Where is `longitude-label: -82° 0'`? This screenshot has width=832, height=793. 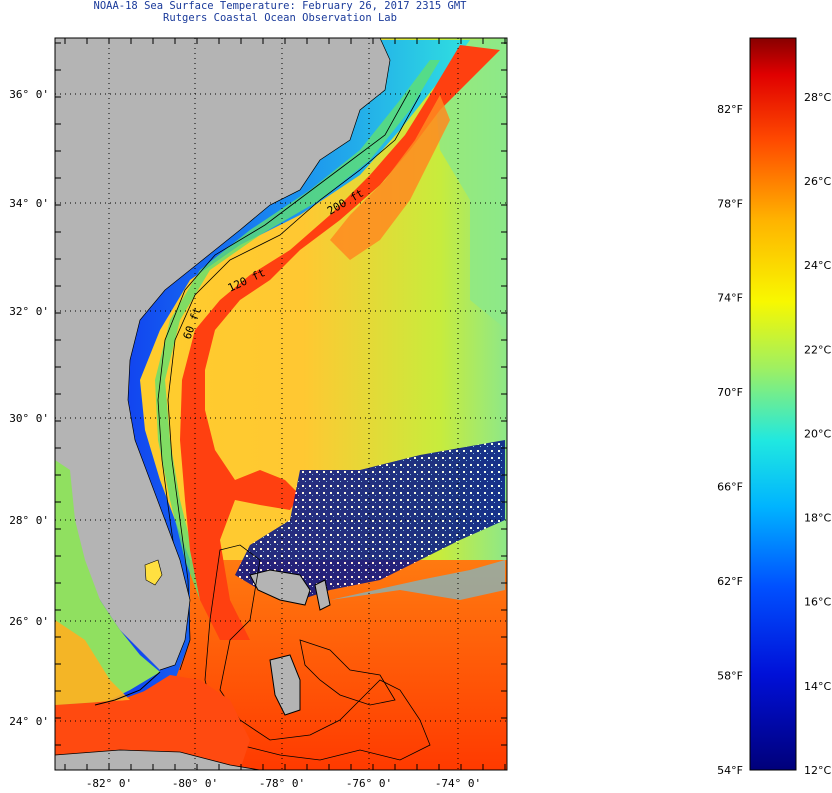
longitude-label: -82° 0' is located at coordinates (109, 783).